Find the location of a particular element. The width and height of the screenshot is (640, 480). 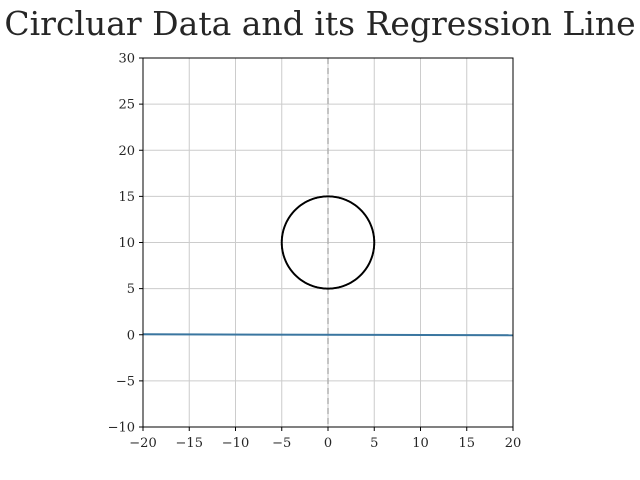

y-tick-label: 0 is located at coordinates (131, 335).